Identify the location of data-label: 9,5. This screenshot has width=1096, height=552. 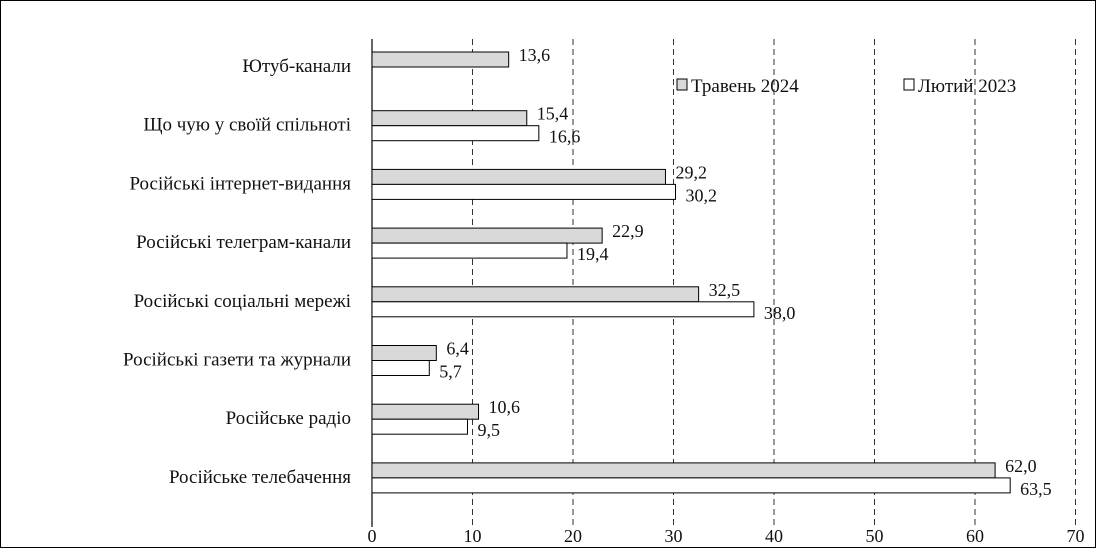
(488, 430).